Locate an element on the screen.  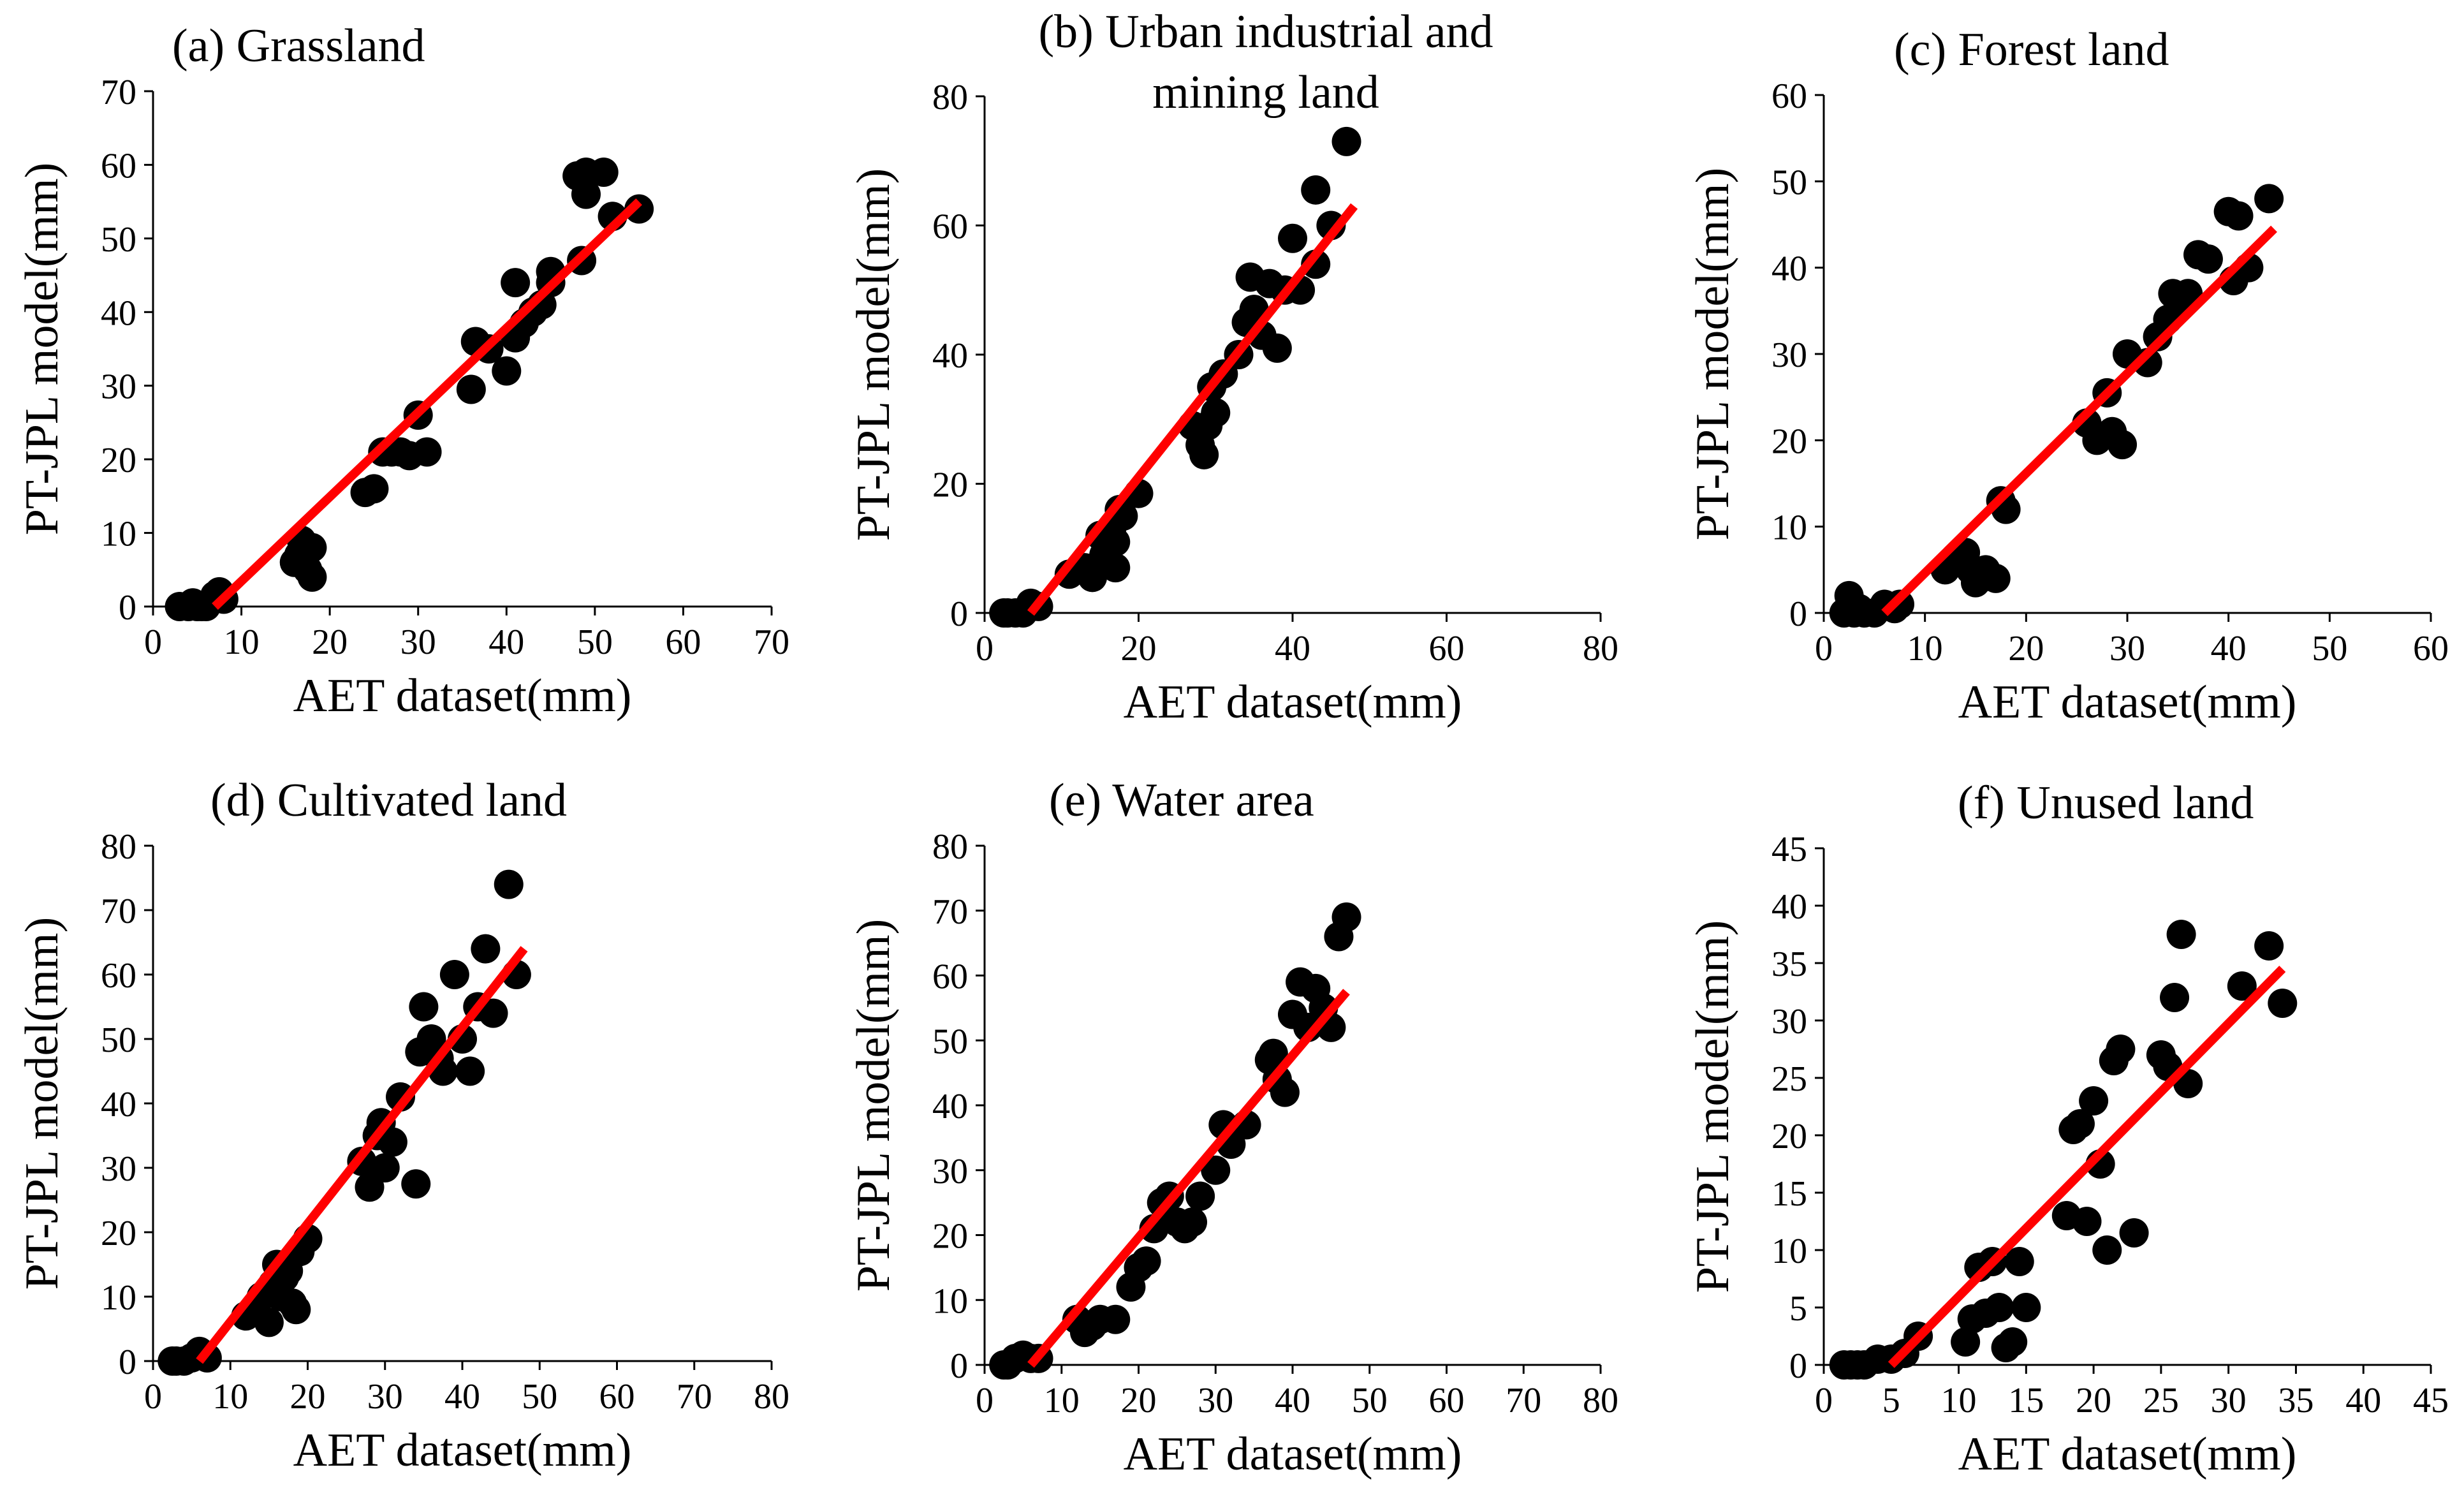
chart-title: (d) Cultivated land is located at coordinates (388, 800).